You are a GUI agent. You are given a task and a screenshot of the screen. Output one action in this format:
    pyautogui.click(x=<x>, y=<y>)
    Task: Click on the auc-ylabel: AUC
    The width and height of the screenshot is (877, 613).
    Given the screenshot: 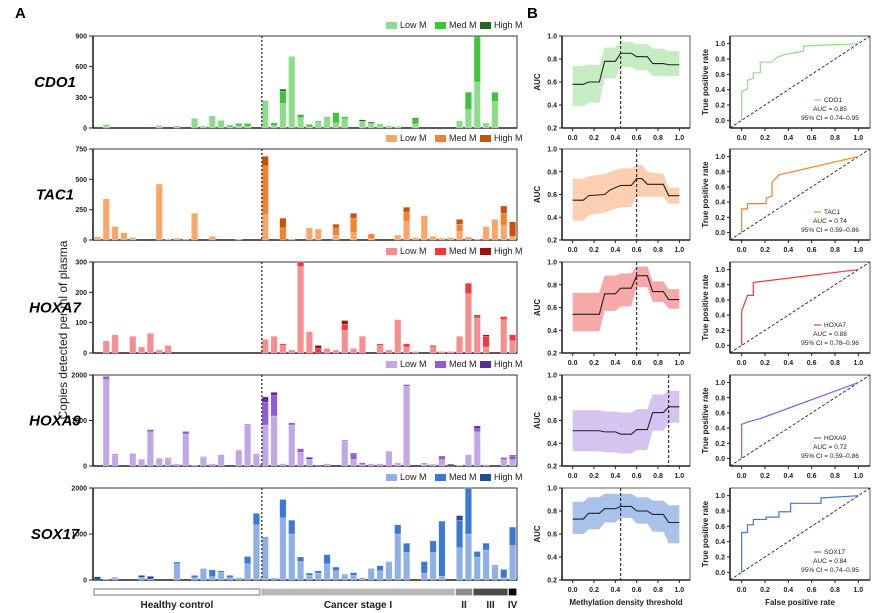 What is the action you would take?
    pyautogui.click(x=537, y=421)
    